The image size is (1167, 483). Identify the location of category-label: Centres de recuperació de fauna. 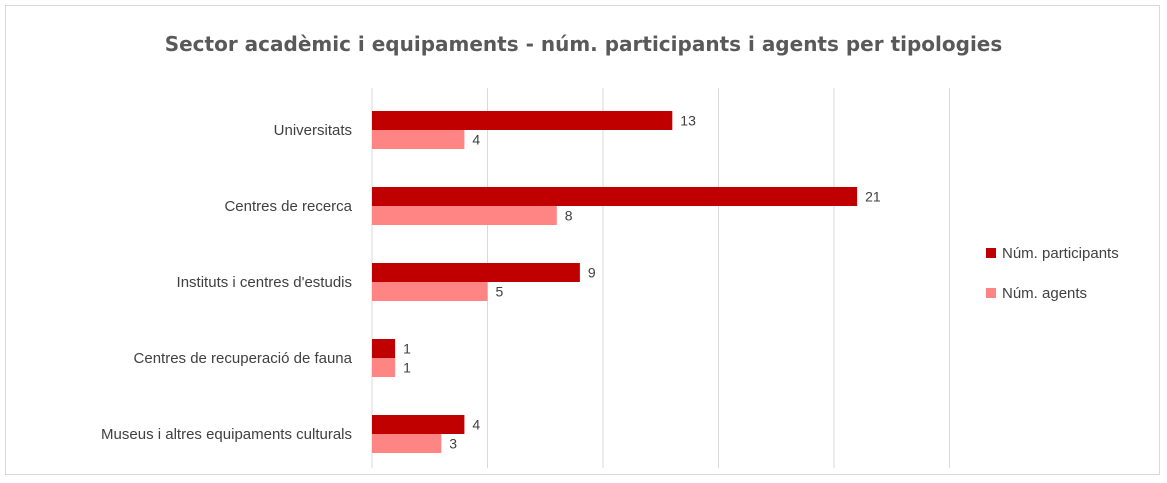
(243, 358).